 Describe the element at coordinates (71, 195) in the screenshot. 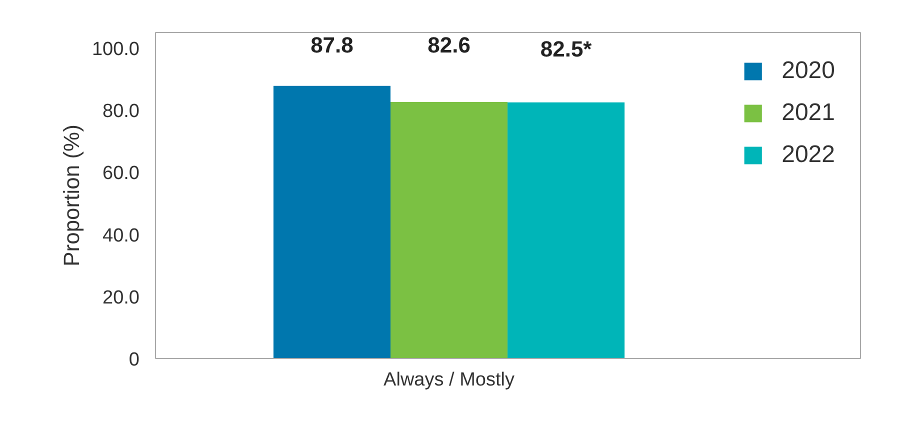

I see `y-axis-title: Proportion (%)` at that location.